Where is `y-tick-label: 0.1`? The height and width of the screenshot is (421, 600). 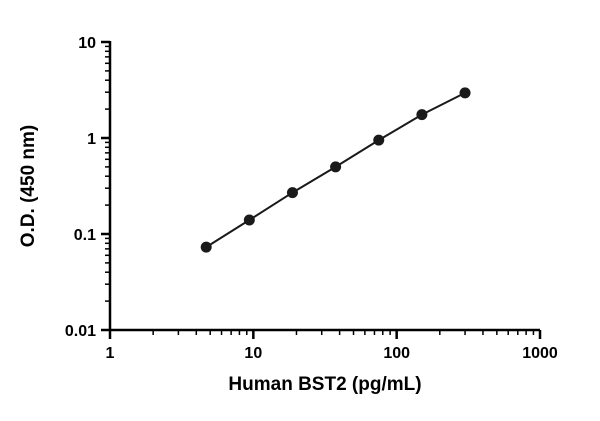
y-tick-label: 0.1 is located at coordinates (85, 235).